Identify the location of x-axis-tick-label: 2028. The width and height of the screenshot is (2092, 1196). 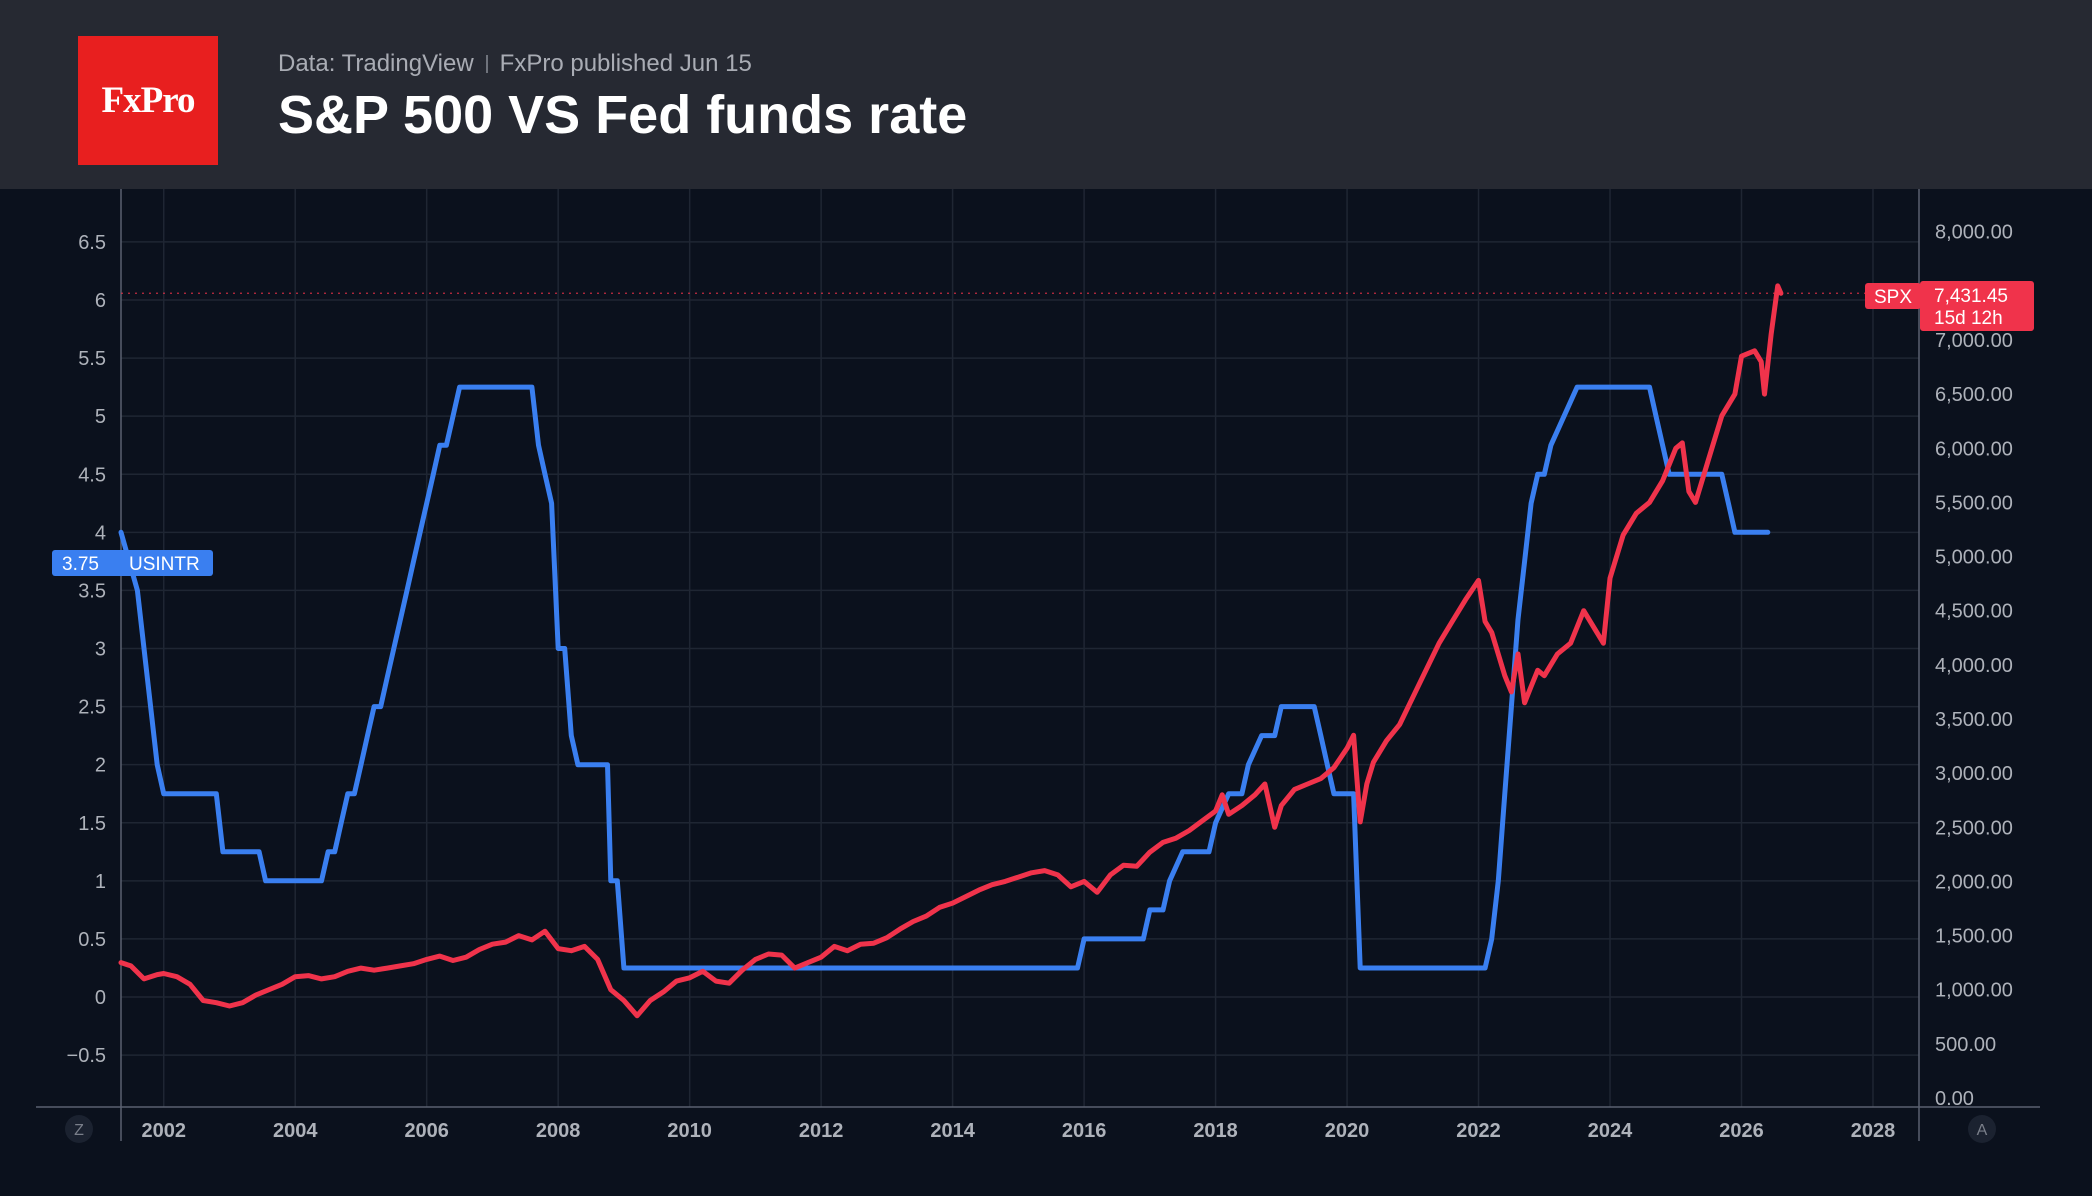
(1873, 1131).